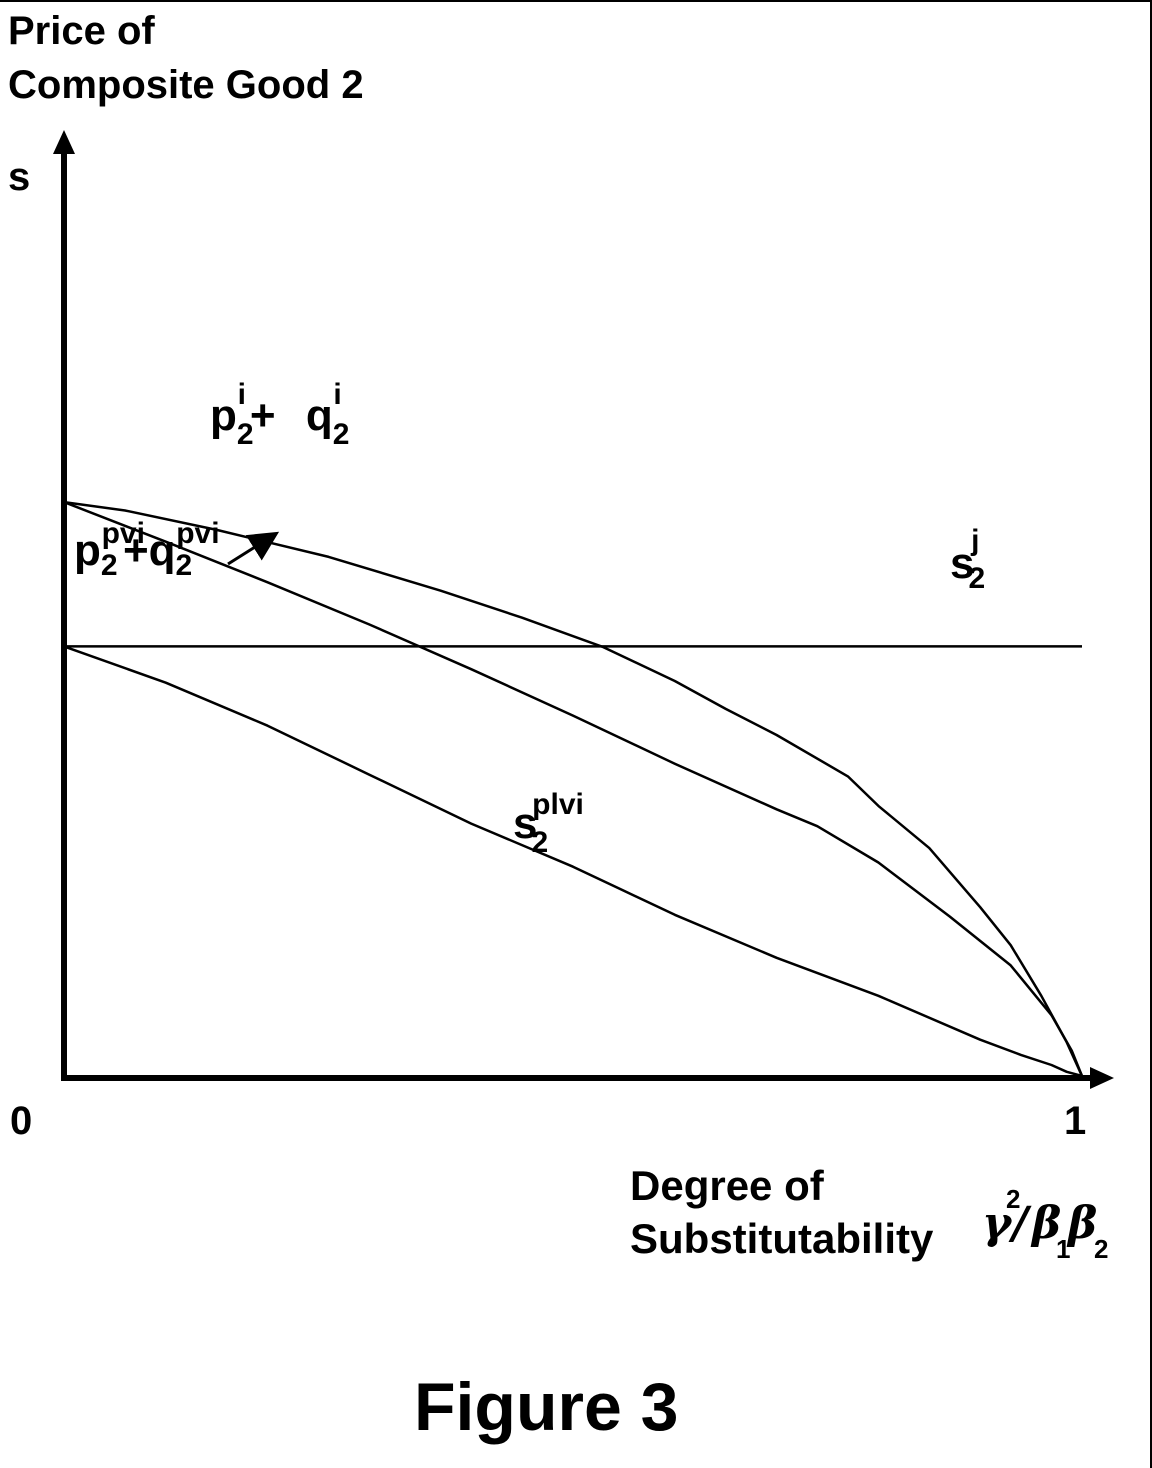 This screenshot has width=1152, height=1468. Describe the element at coordinates (548, 823) in the screenshot. I see `label-s2plvi: s2plvi` at that location.